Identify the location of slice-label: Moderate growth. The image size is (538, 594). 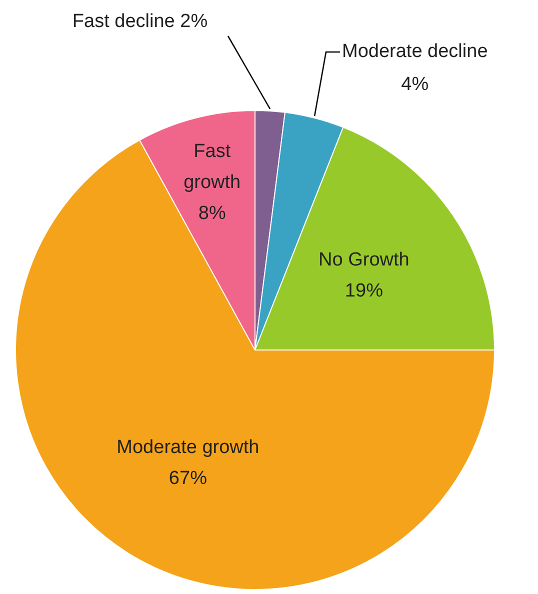
(188, 447).